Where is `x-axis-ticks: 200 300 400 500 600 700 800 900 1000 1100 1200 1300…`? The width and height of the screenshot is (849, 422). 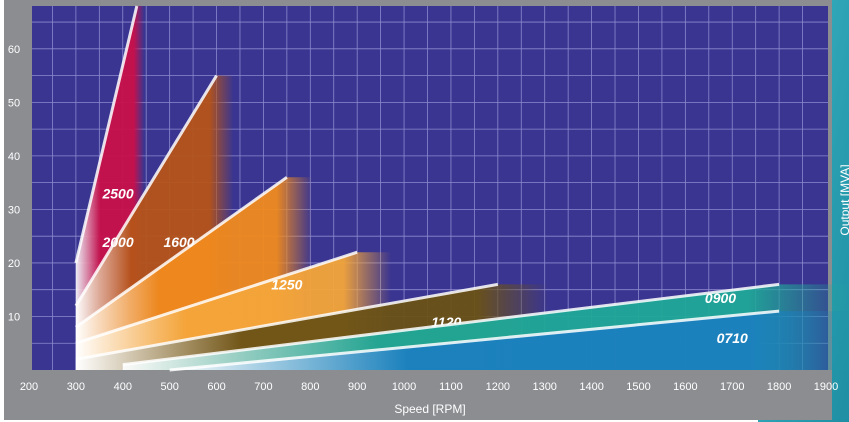 x-axis-ticks: 200 300 400 500 600 700 800 900 1000 1100 1200 1300… is located at coordinates (429, 387).